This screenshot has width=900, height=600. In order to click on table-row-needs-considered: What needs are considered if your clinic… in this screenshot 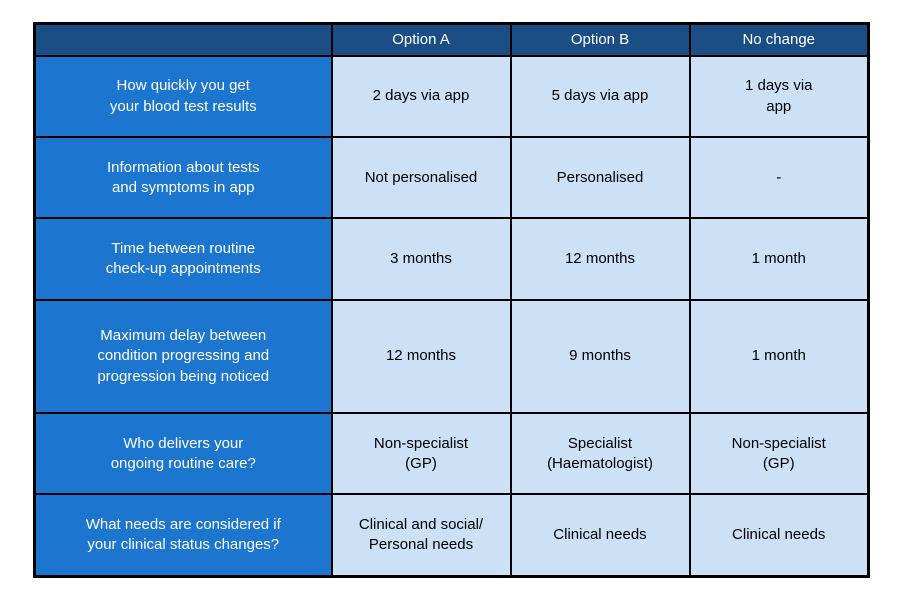, I will do `click(451, 535)`.